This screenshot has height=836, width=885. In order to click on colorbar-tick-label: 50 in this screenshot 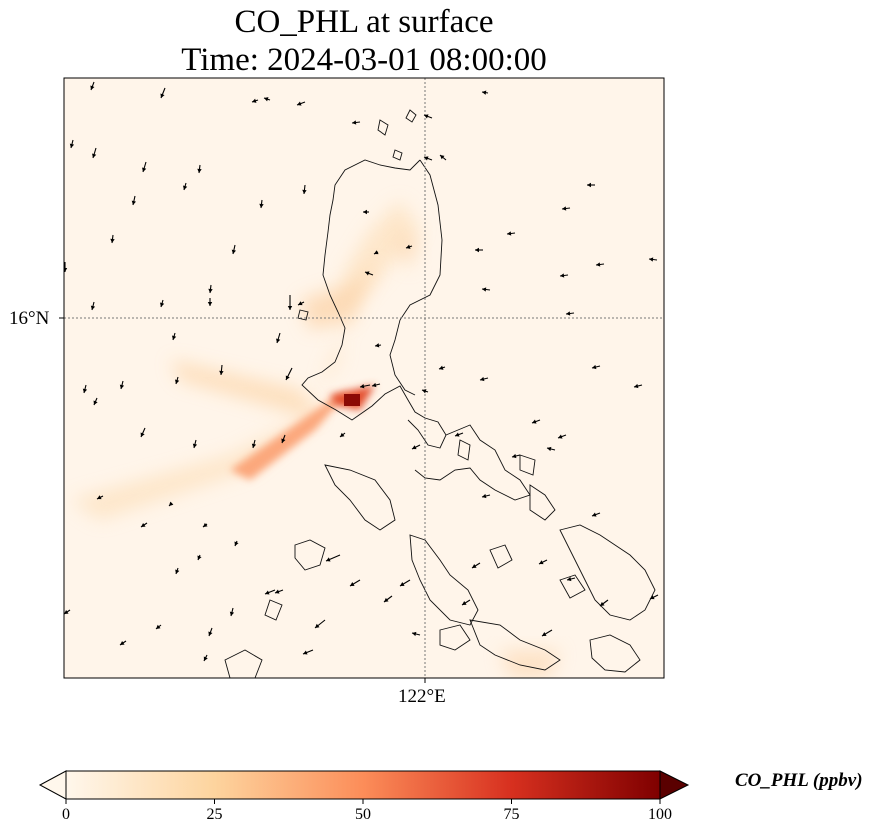, I will do `click(363, 814)`.